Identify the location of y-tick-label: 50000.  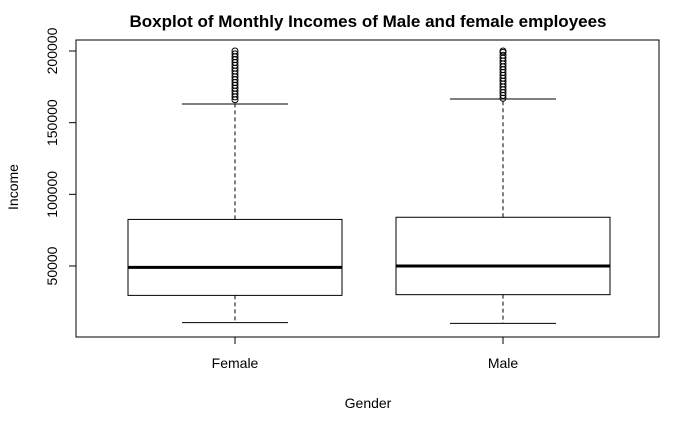
(52, 265).